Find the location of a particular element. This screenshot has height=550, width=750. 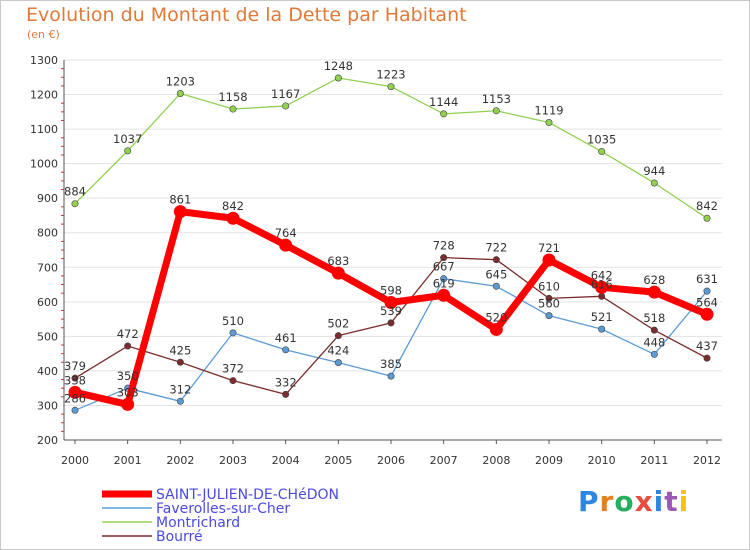

y-tick-label: 600 is located at coordinates (47, 302).